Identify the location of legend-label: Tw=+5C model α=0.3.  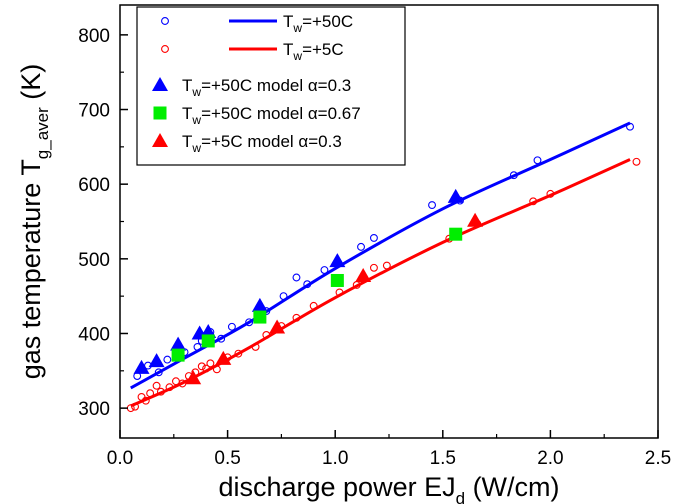
(262, 143).